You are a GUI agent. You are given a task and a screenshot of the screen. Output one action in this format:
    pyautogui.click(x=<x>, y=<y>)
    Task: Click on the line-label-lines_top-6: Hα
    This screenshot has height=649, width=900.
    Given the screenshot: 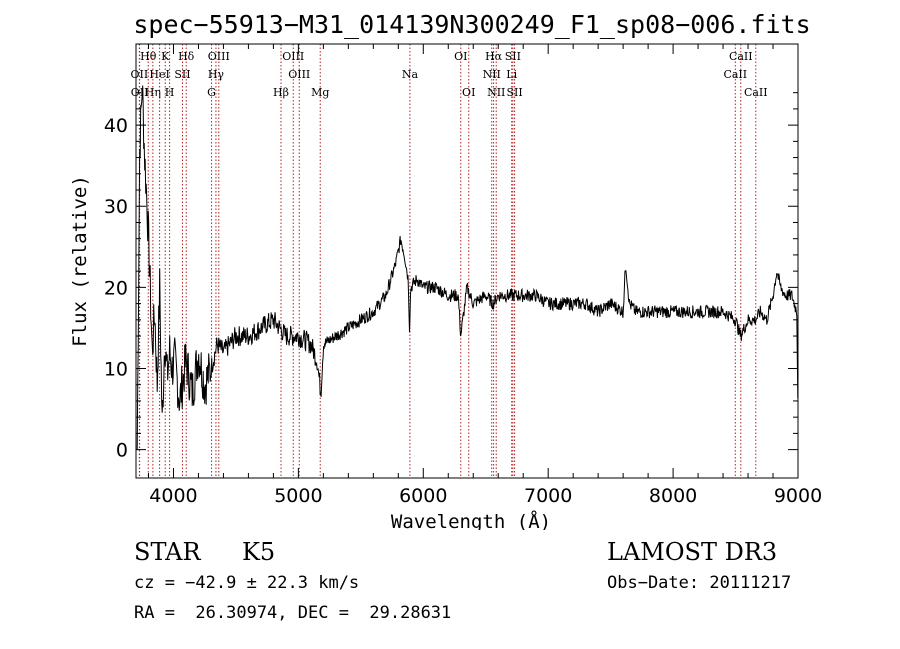 What is the action you would take?
    pyautogui.click(x=494, y=56)
    